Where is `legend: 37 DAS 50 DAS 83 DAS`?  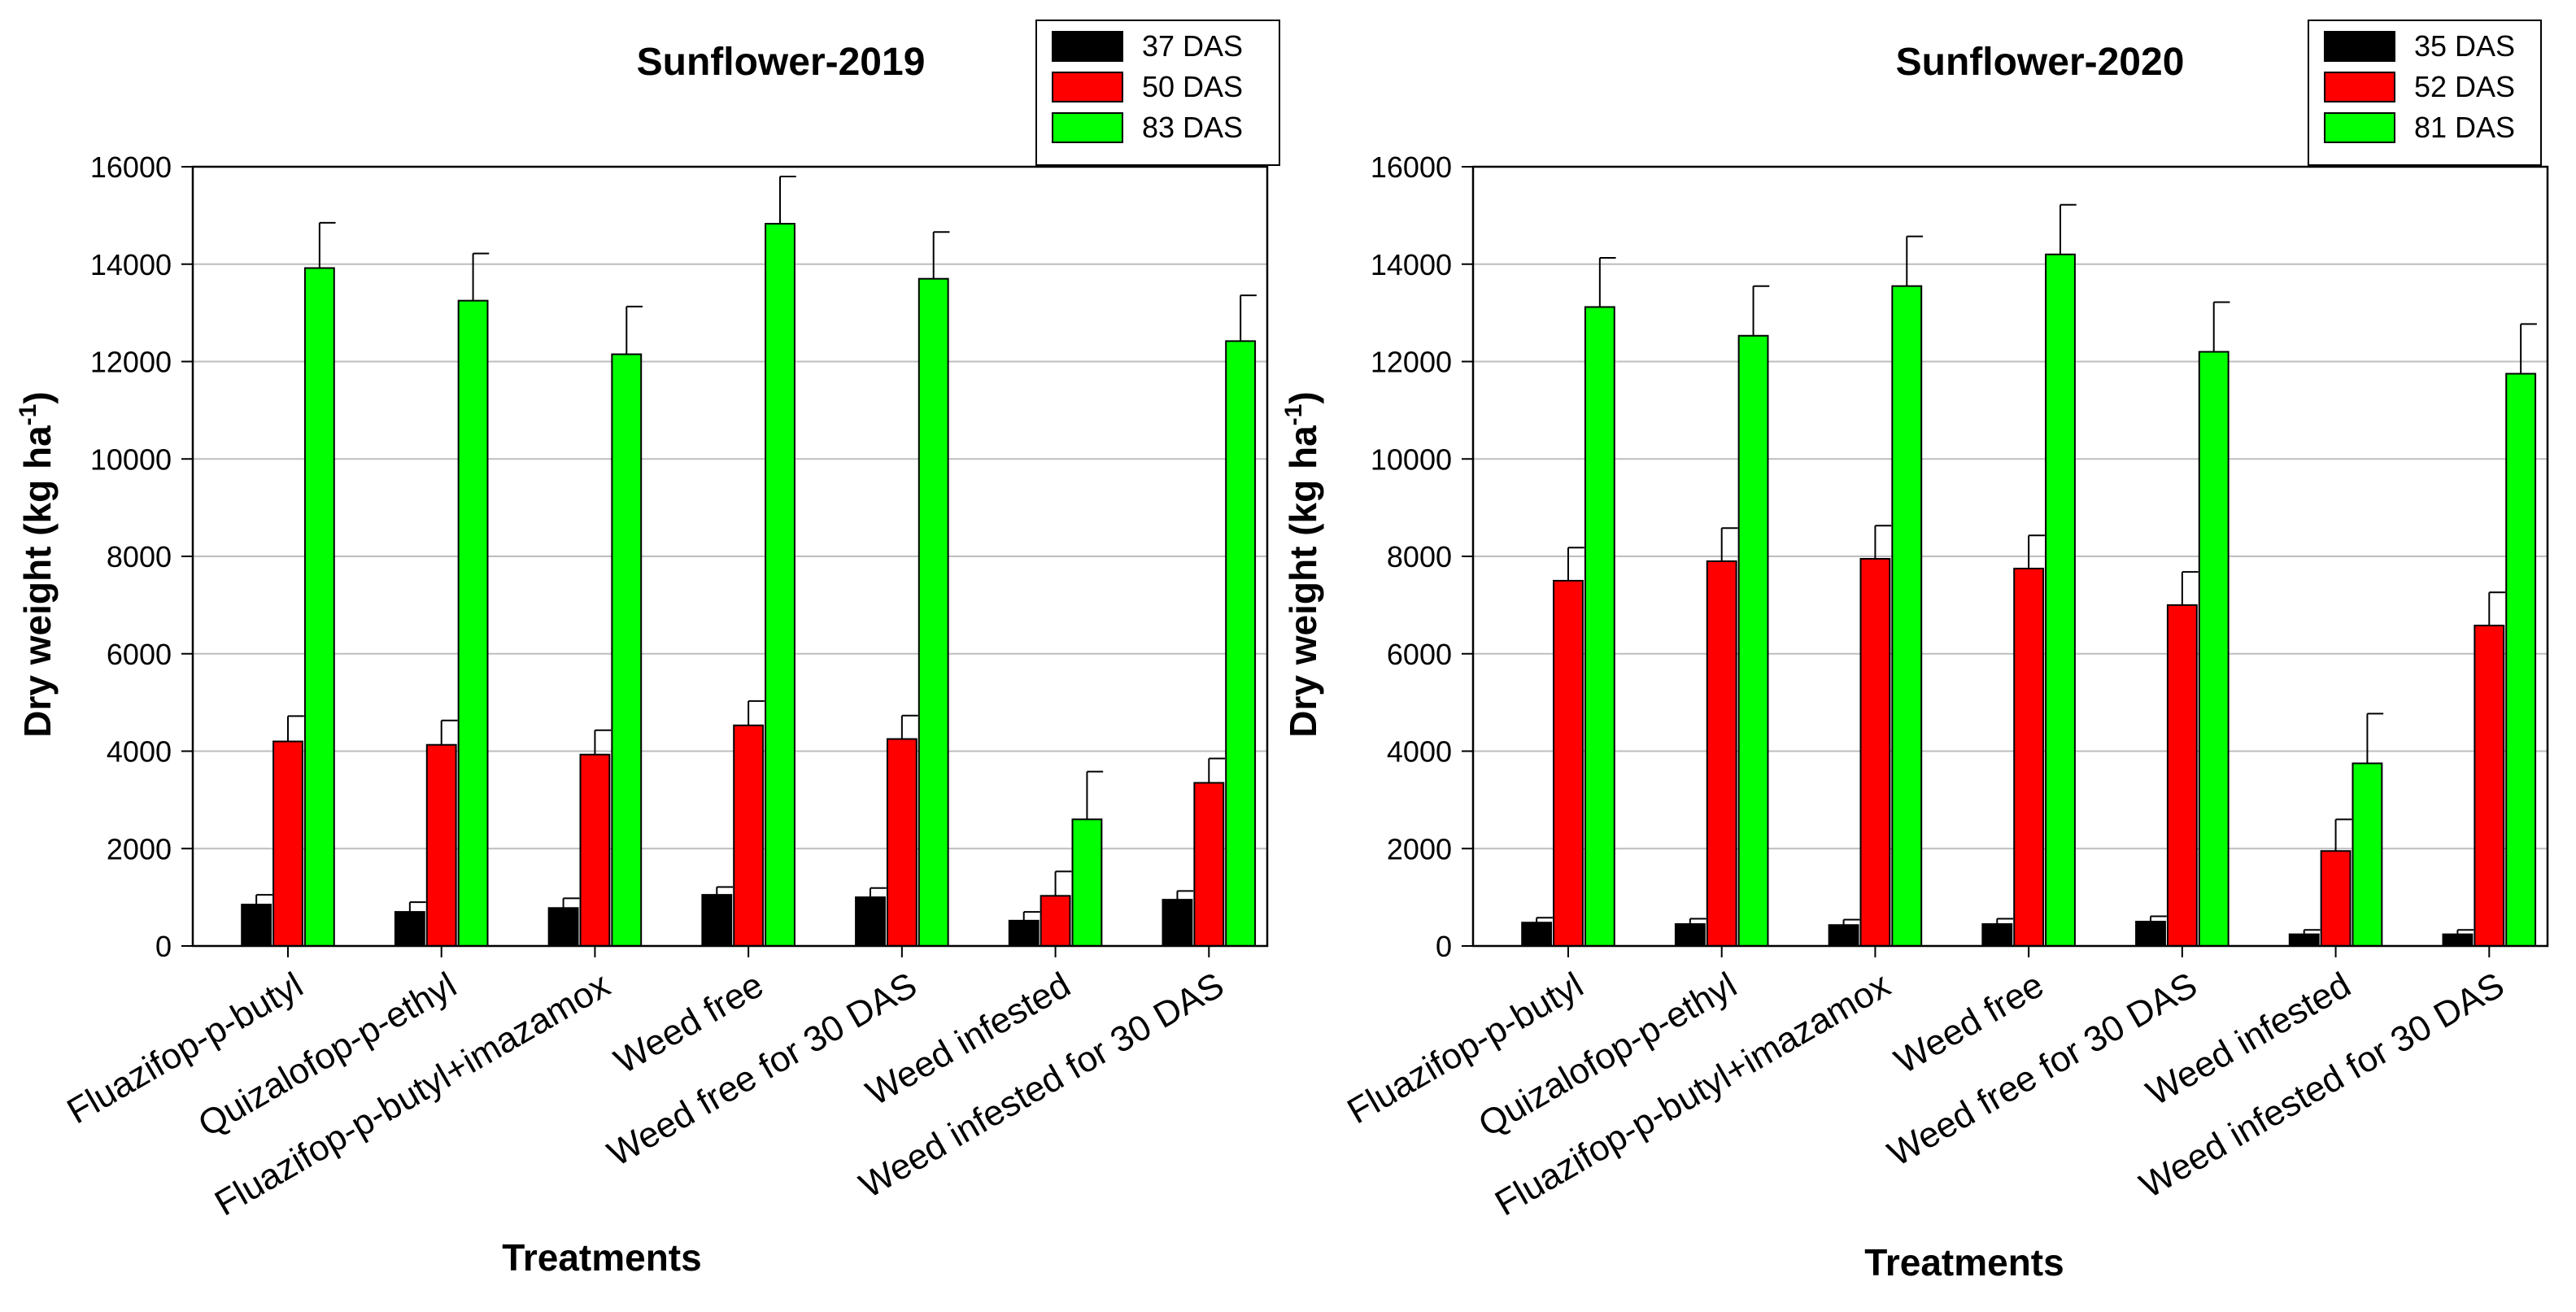 legend: 37 DAS 50 DAS 83 DAS is located at coordinates (1157, 93).